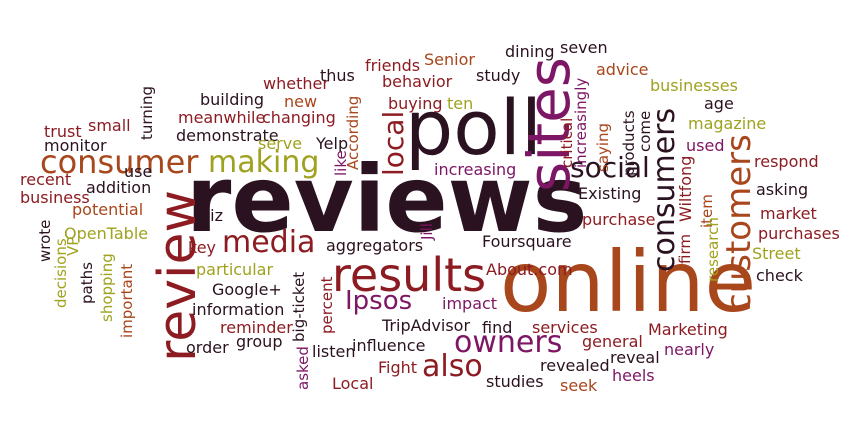 The height and width of the screenshot is (433, 858). Describe the element at coordinates (470, 303) in the screenshot. I see `word-impact: impact` at that location.